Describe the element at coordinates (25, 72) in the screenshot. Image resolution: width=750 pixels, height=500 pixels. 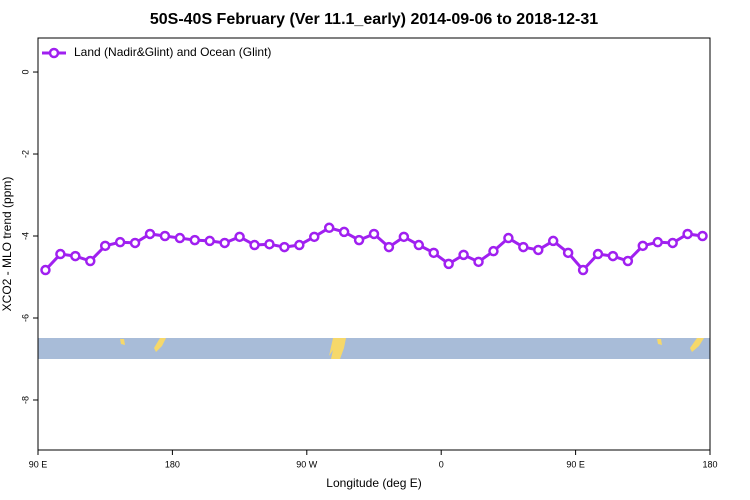
I see `y-tick-label: 0` at that location.